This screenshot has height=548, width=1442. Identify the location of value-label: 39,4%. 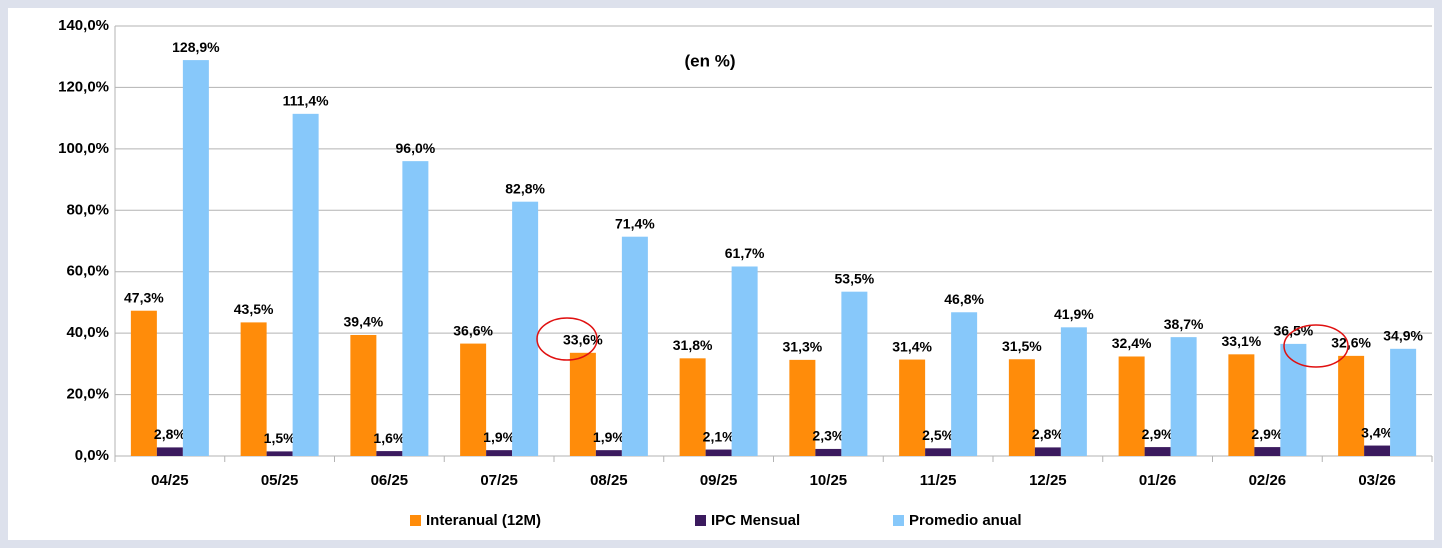
(364, 322).